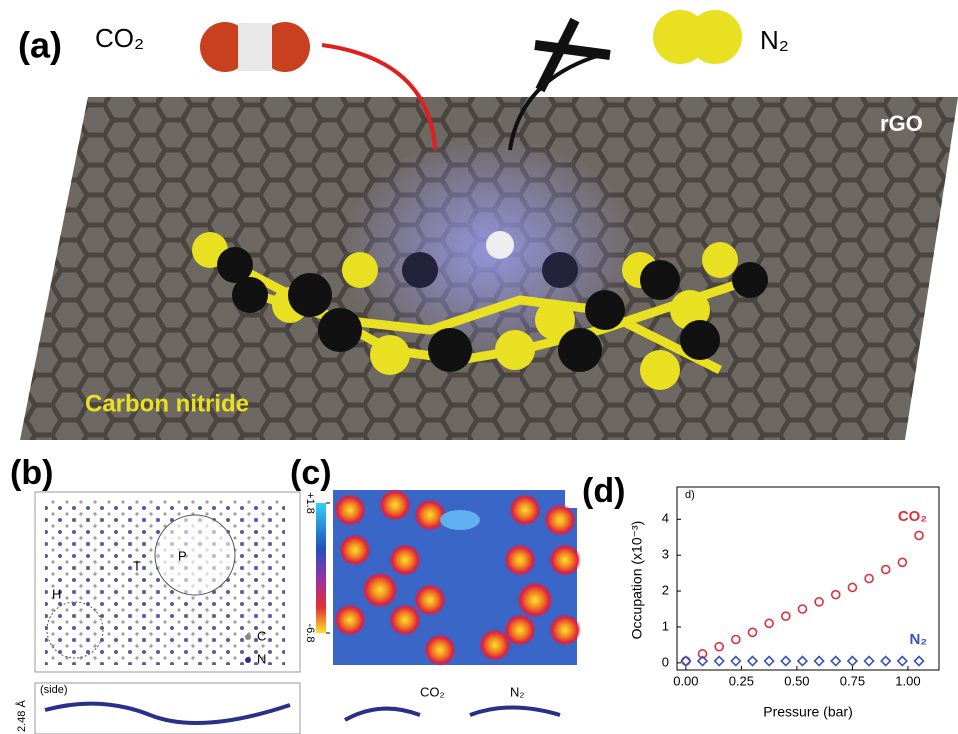  Describe the element at coordinates (255, 47) in the screenshot. I see `co2-molecule` at that location.